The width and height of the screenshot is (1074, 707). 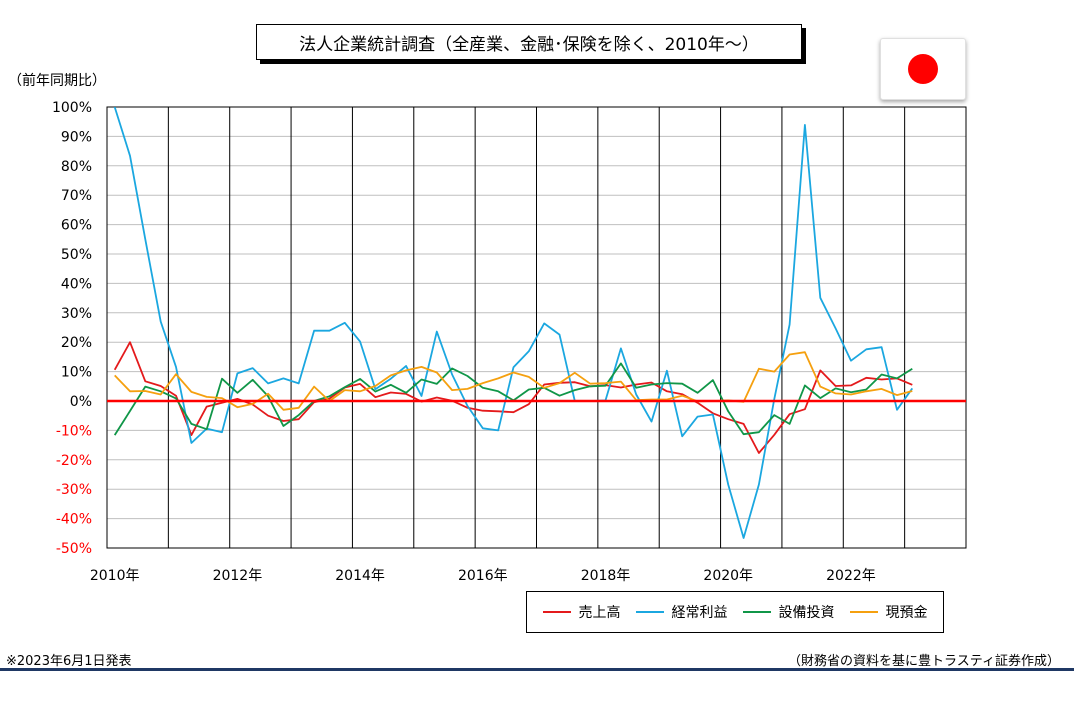 I want to click on series-line-sales, so click(x=513, y=397).